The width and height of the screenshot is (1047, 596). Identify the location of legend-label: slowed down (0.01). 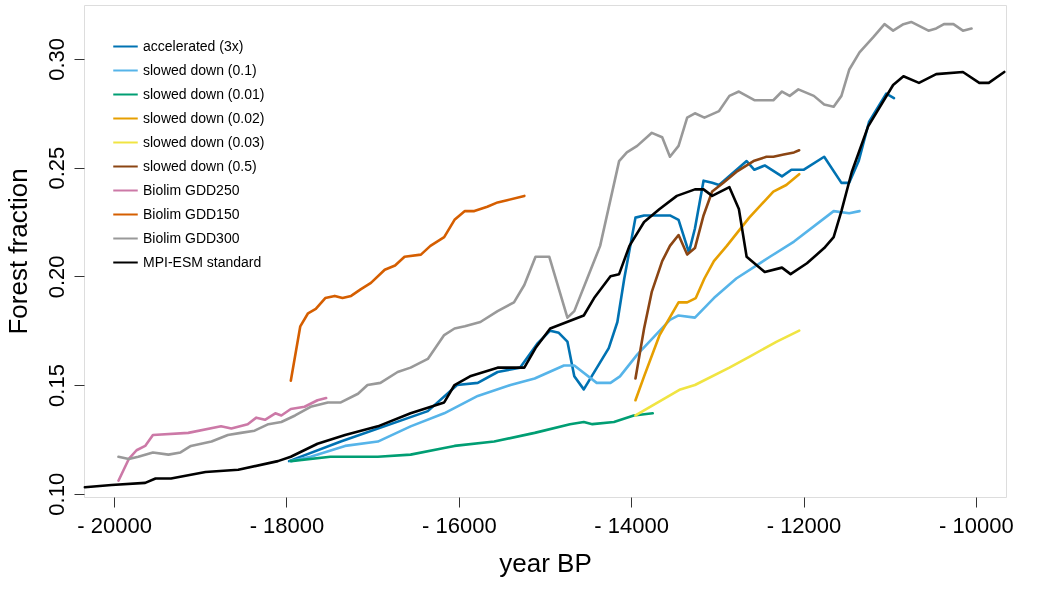
(204, 93).